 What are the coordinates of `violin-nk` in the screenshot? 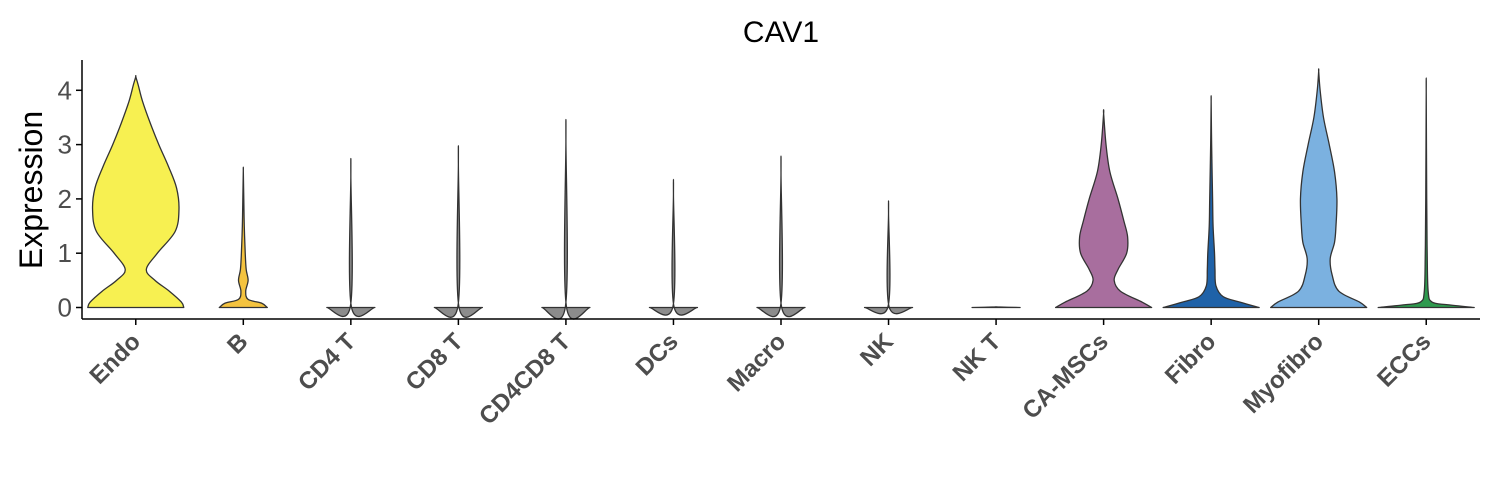 It's located at (888, 257).